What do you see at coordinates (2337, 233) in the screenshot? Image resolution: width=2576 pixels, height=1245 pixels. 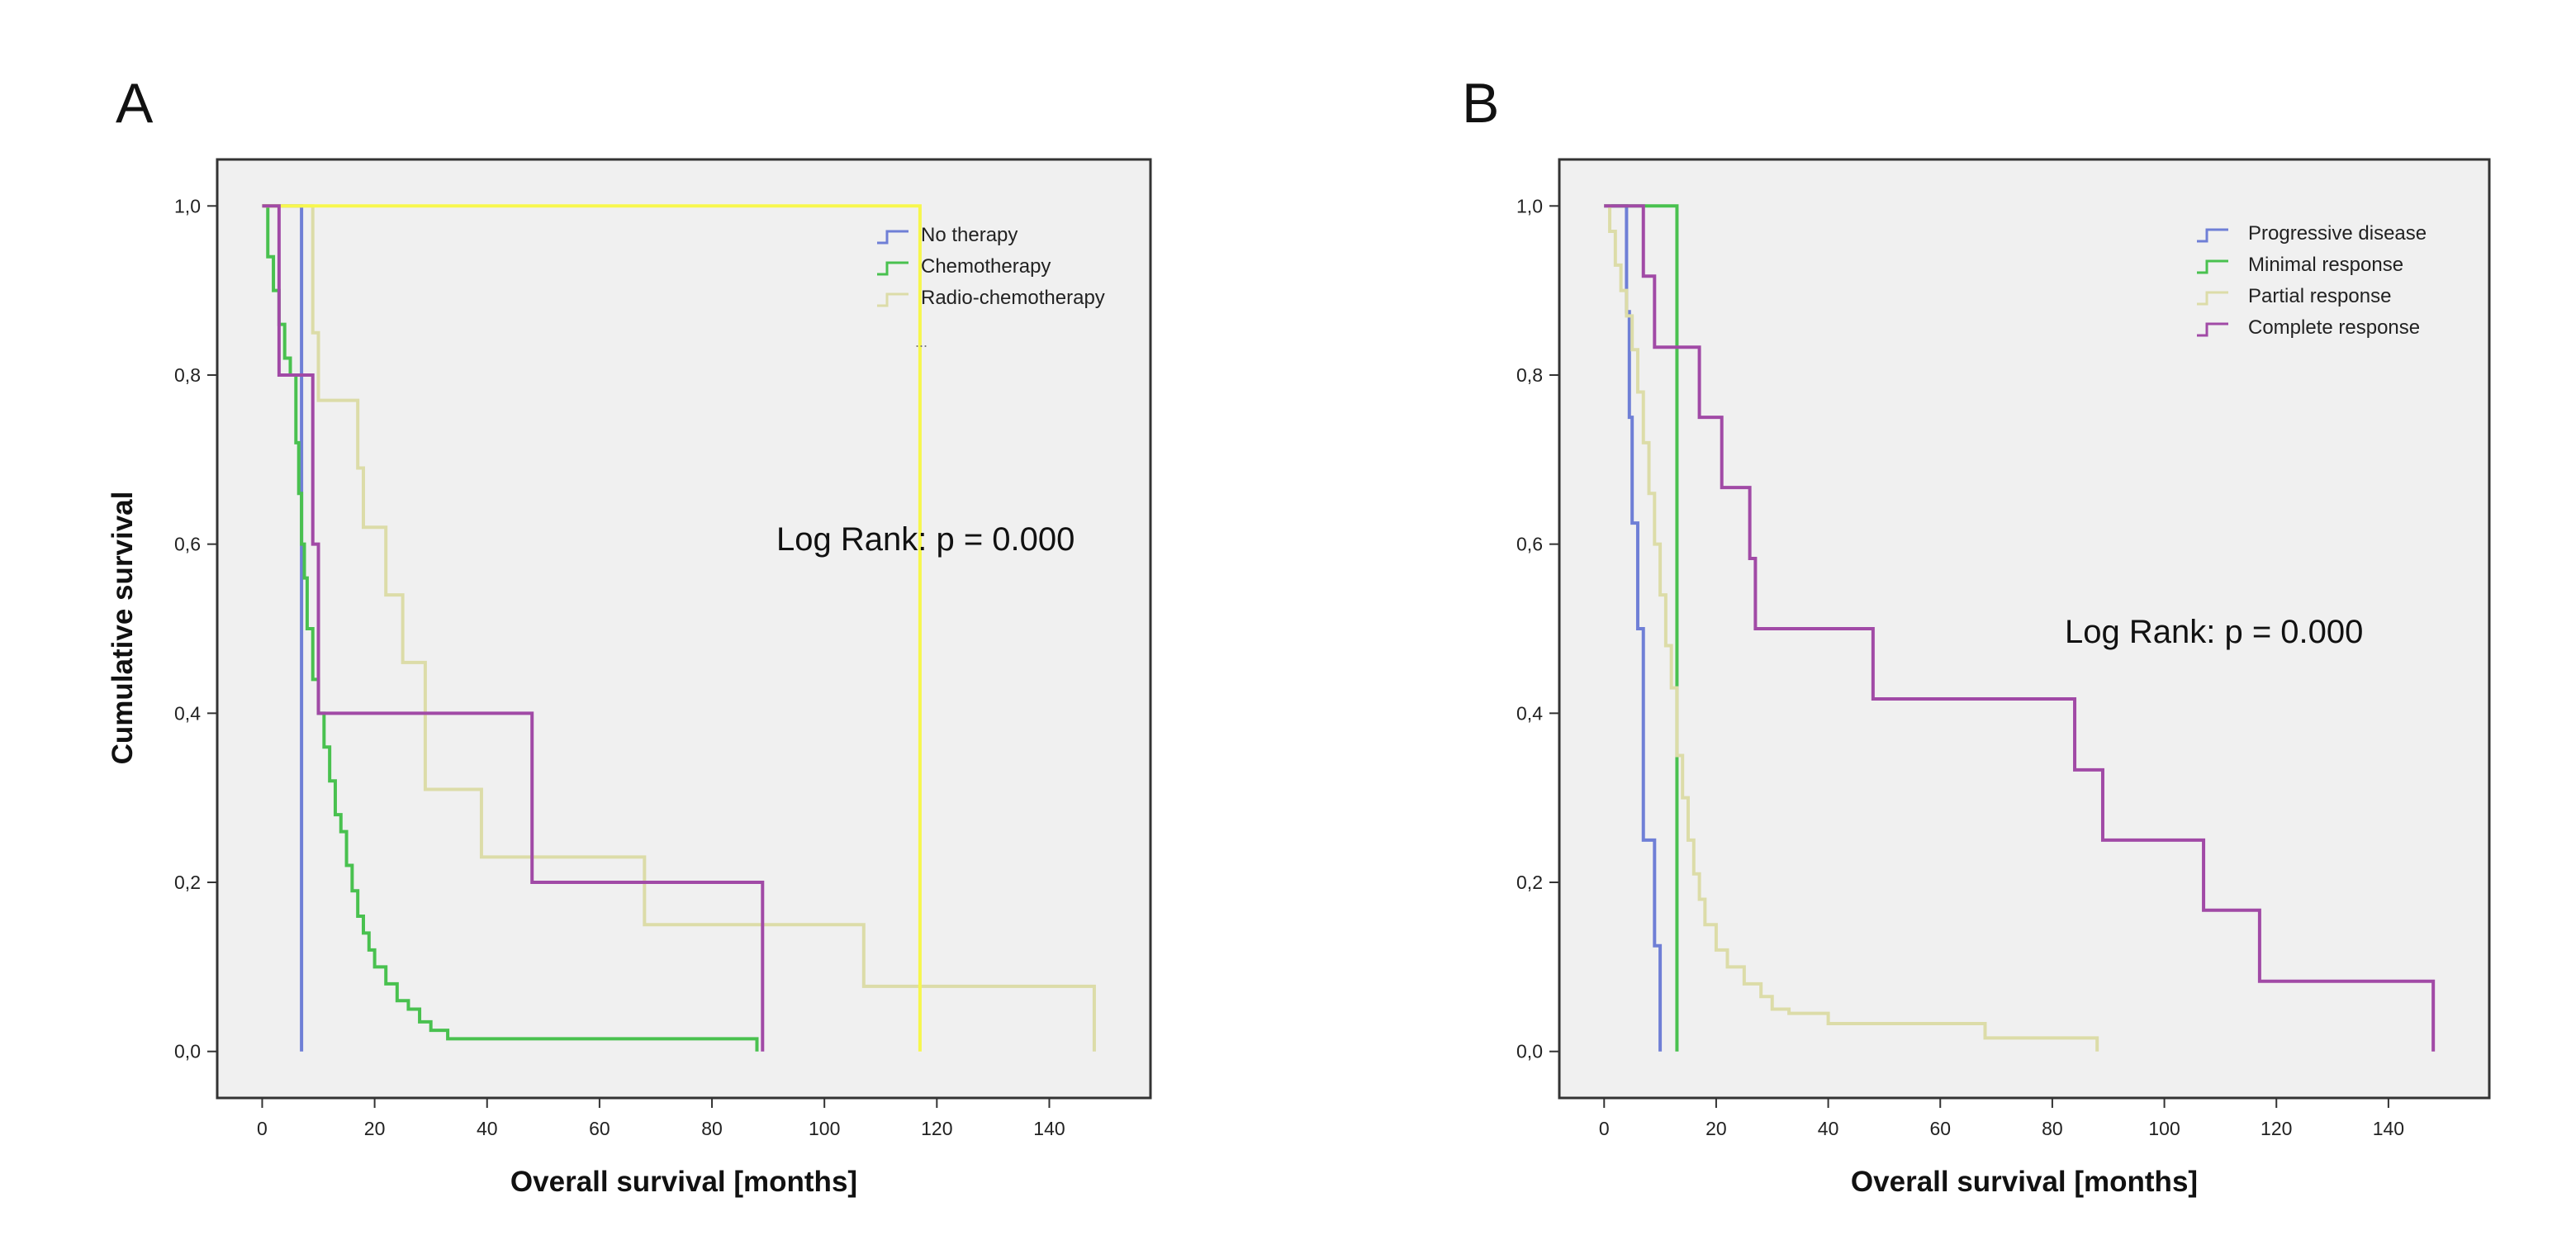 I see `legend-label-progressive-disease: Progressive disease` at bounding box center [2337, 233].